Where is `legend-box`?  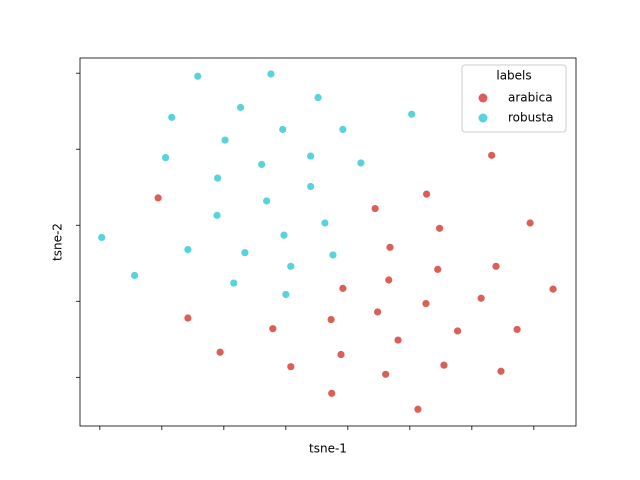
legend-box is located at coordinates (514, 98).